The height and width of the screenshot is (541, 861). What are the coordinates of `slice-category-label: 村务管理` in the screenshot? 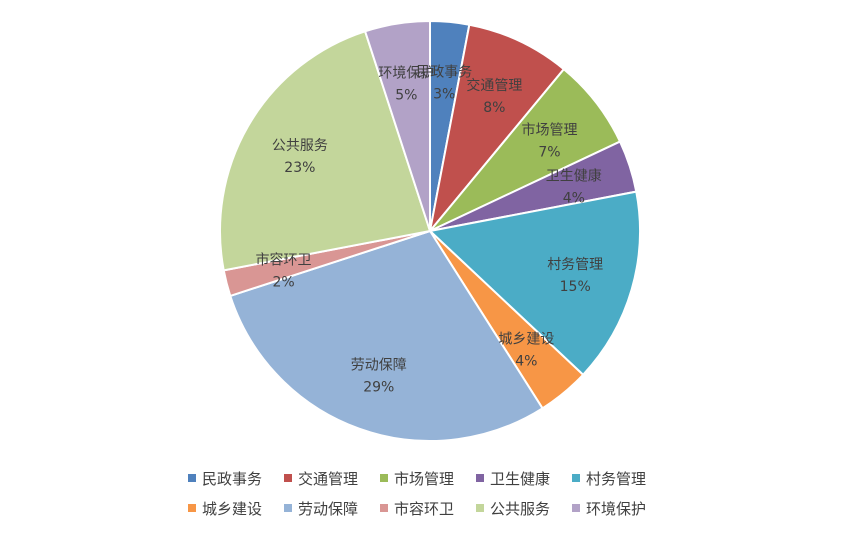 It's located at (575, 265).